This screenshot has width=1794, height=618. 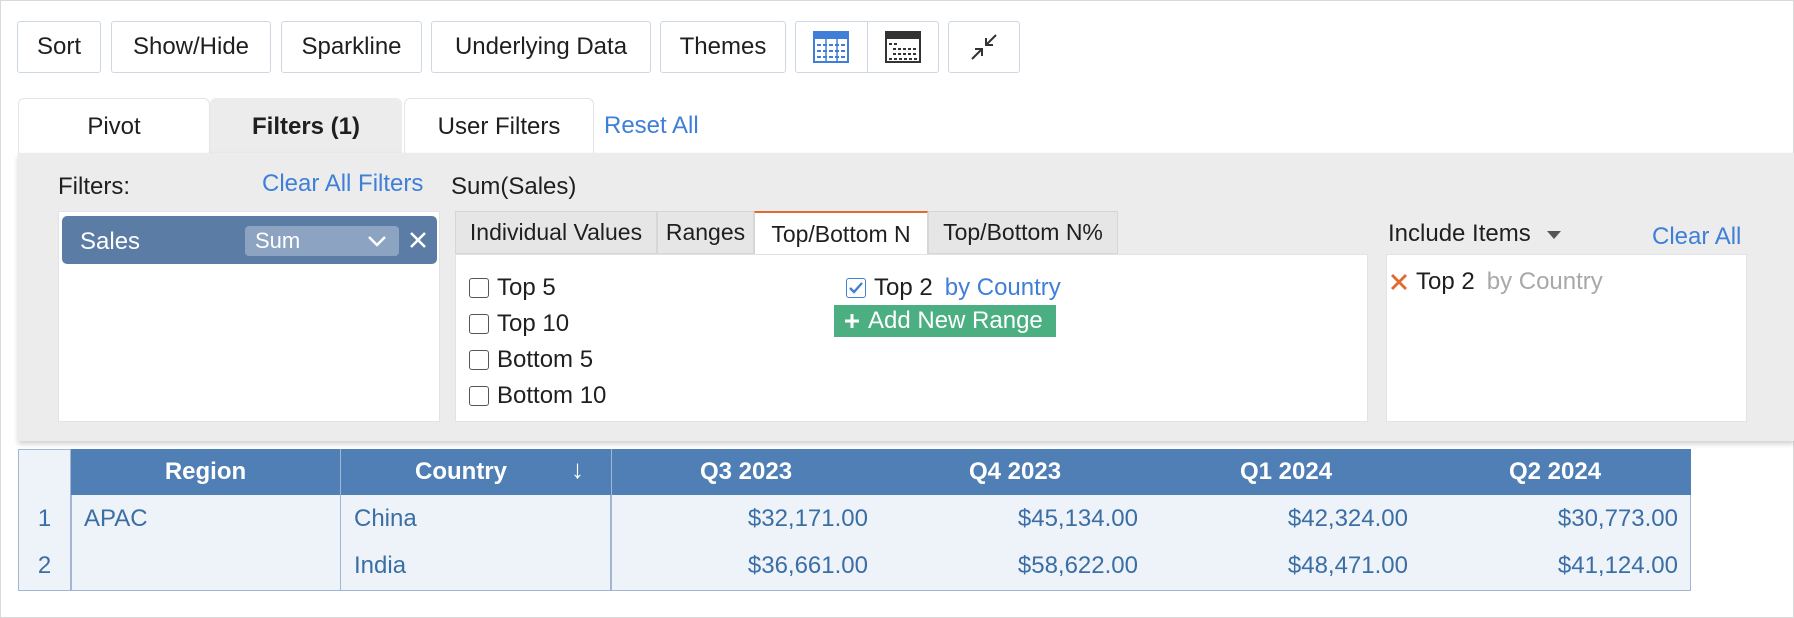 I want to click on themes-button: Themes, so click(x=723, y=47).